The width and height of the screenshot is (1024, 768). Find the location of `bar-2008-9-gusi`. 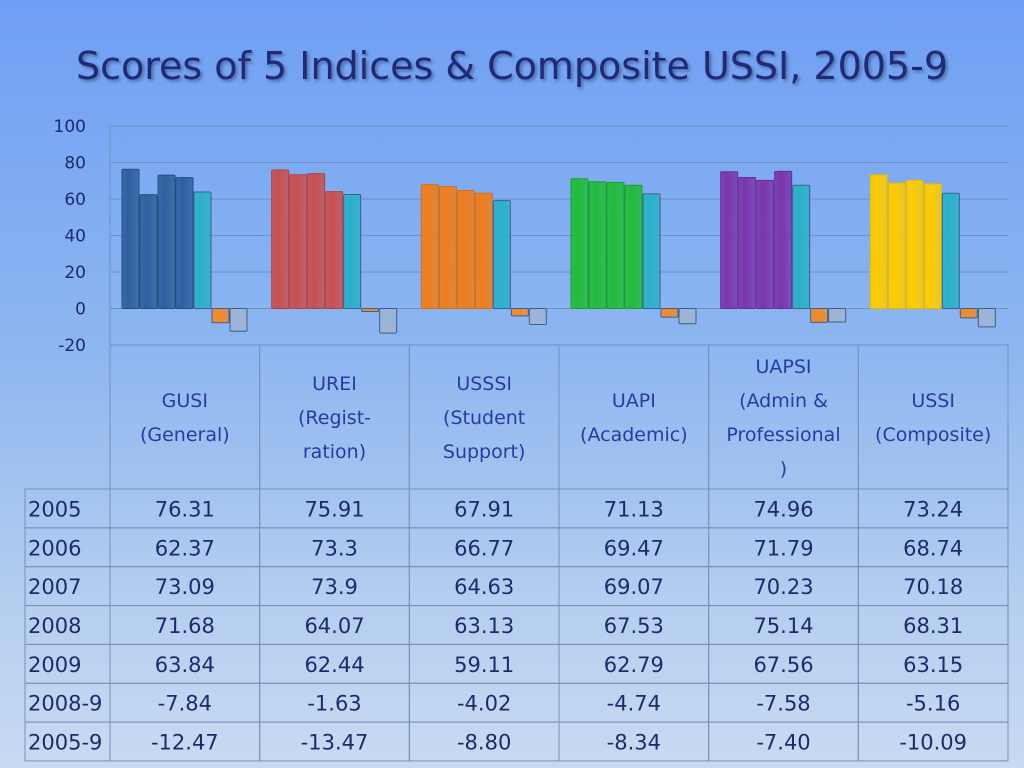

bar-2008-9-gusi is located at coordinates (220, 316).